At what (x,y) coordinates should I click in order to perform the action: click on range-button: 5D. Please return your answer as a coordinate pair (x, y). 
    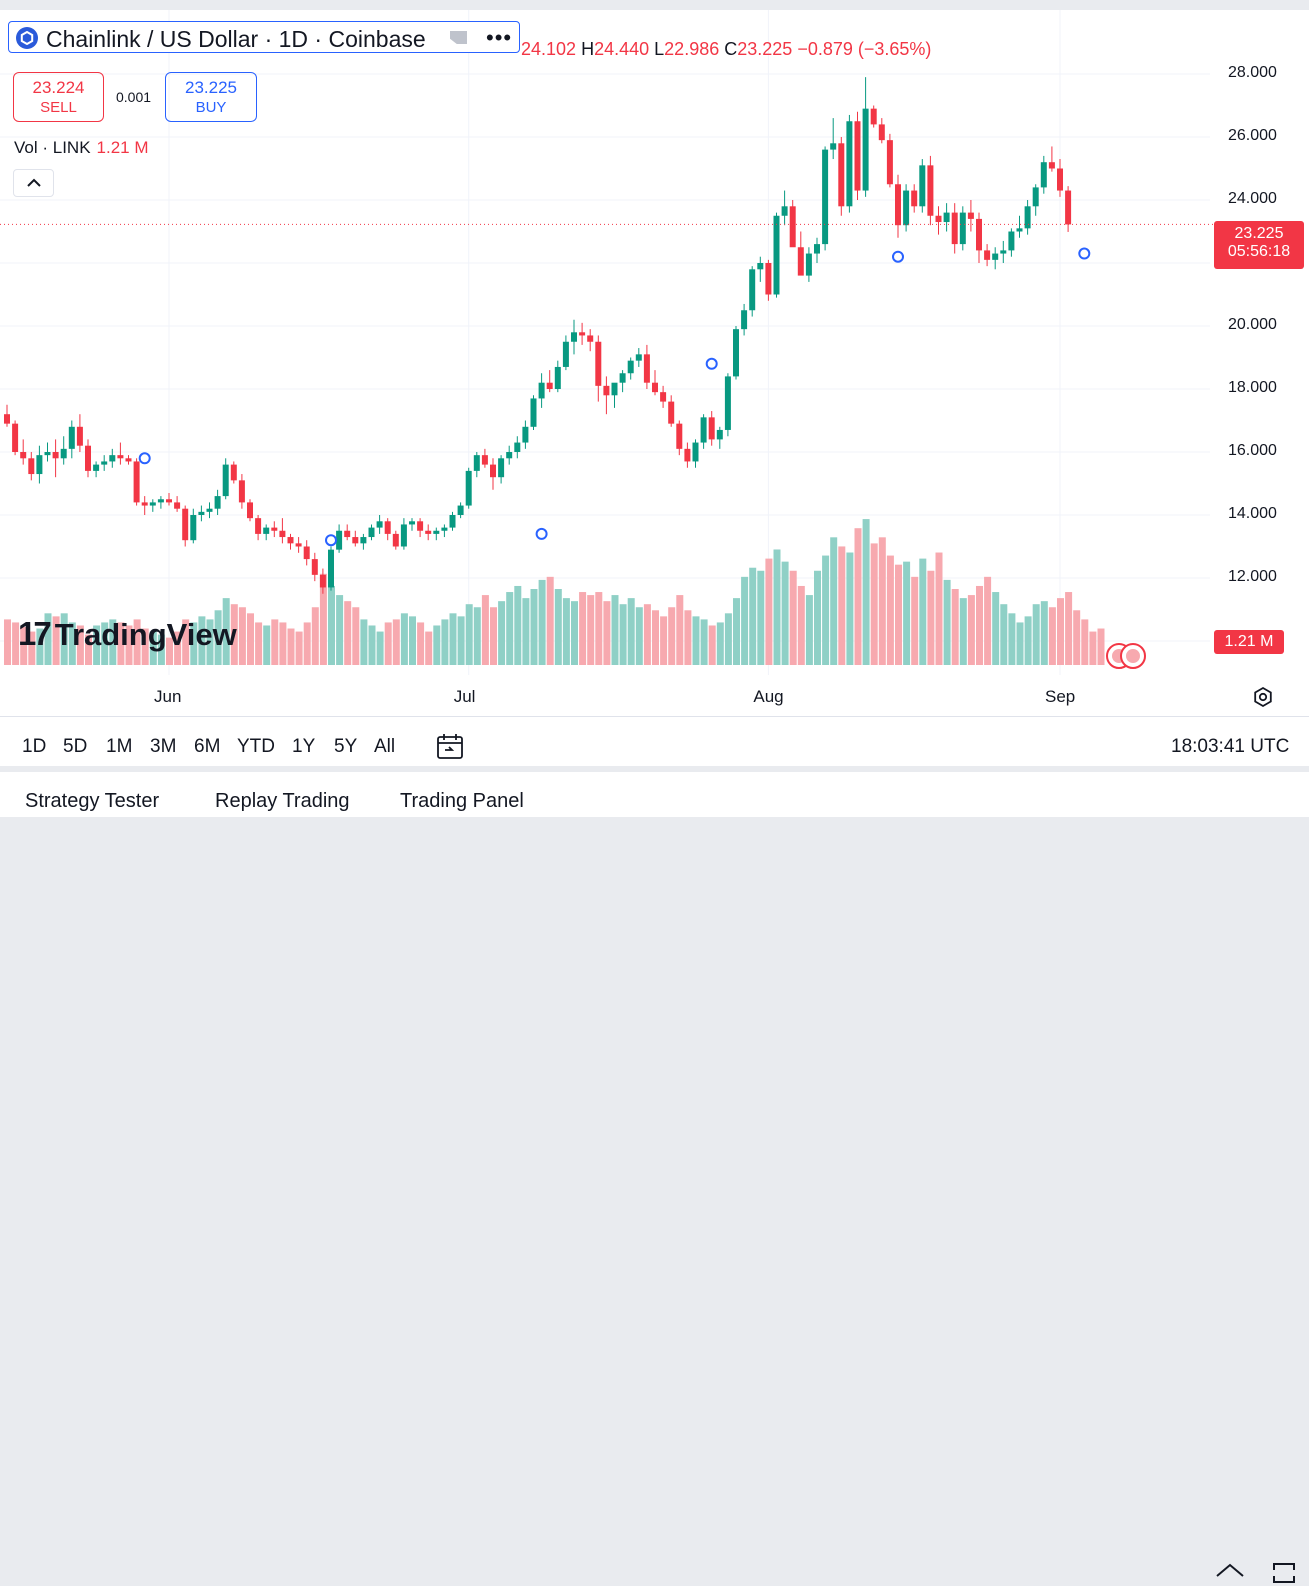
    Looking at the image, I should click on (75, 746).